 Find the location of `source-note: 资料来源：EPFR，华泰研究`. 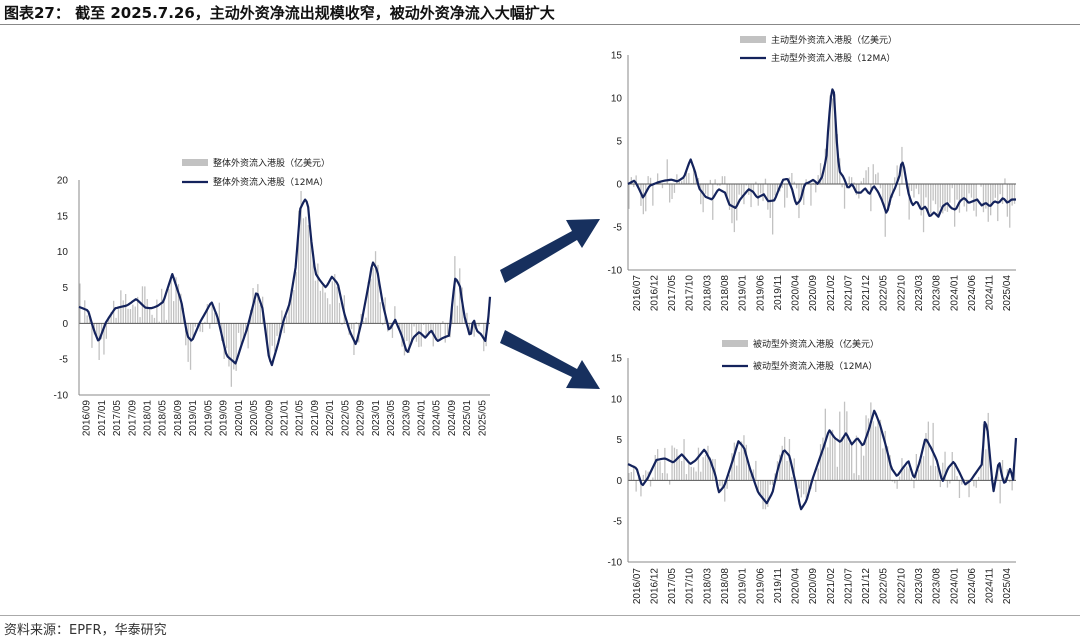

source-note: 资料来源：EPFR，华泰研究 is located at coordinates (85, 630).